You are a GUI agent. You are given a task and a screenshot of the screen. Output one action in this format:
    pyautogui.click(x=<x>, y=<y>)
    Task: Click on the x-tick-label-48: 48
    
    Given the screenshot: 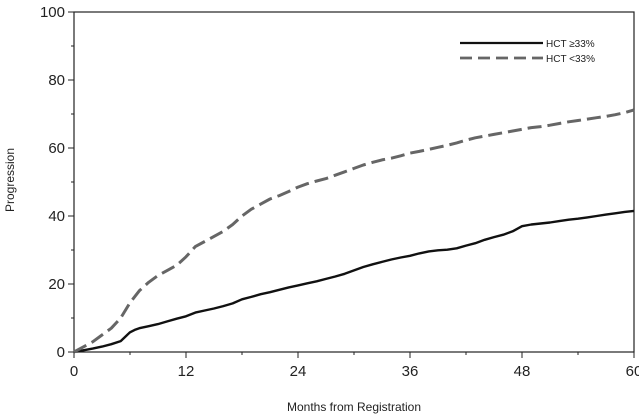 What is the action you would take?
    pyautogui.click(x=522, y=371)
    